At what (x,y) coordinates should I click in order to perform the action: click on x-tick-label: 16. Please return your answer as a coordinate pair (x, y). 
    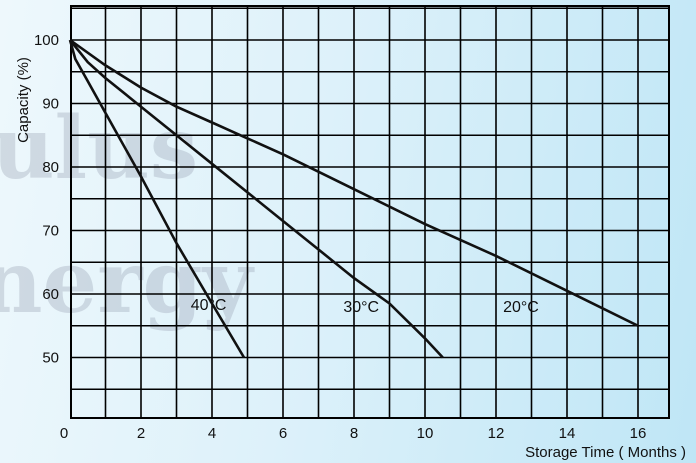
    Looking at the image, I should click on (638, 433).